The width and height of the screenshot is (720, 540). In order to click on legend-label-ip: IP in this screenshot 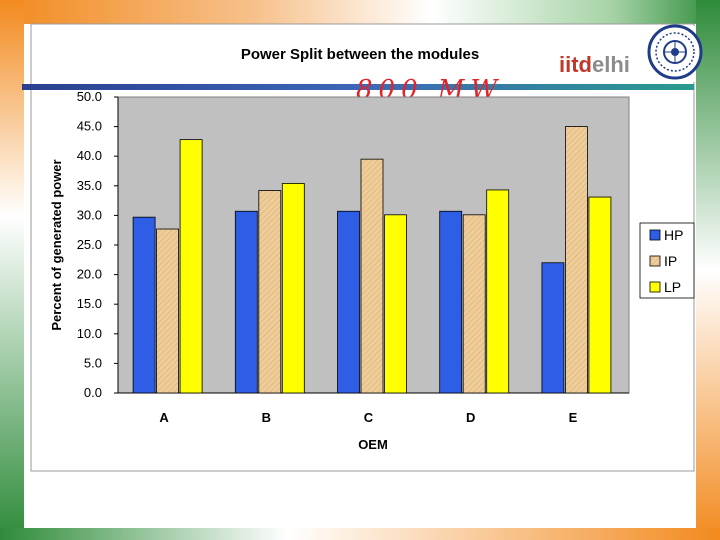, I will do `click(670, 261)`.